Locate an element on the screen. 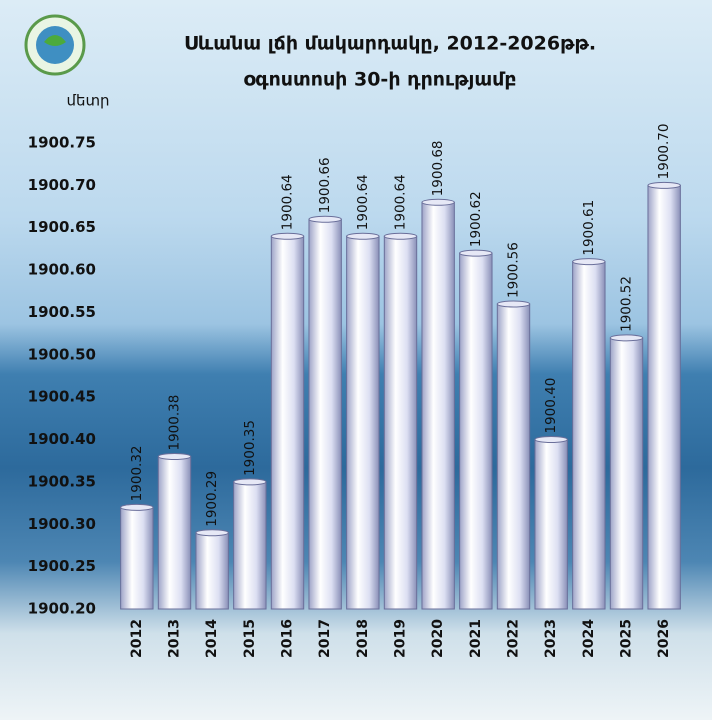 Image resolution: width=712 pixels, height=720 pixels. y-tick-label: 1900.35 is located at coordinates (62, 481).